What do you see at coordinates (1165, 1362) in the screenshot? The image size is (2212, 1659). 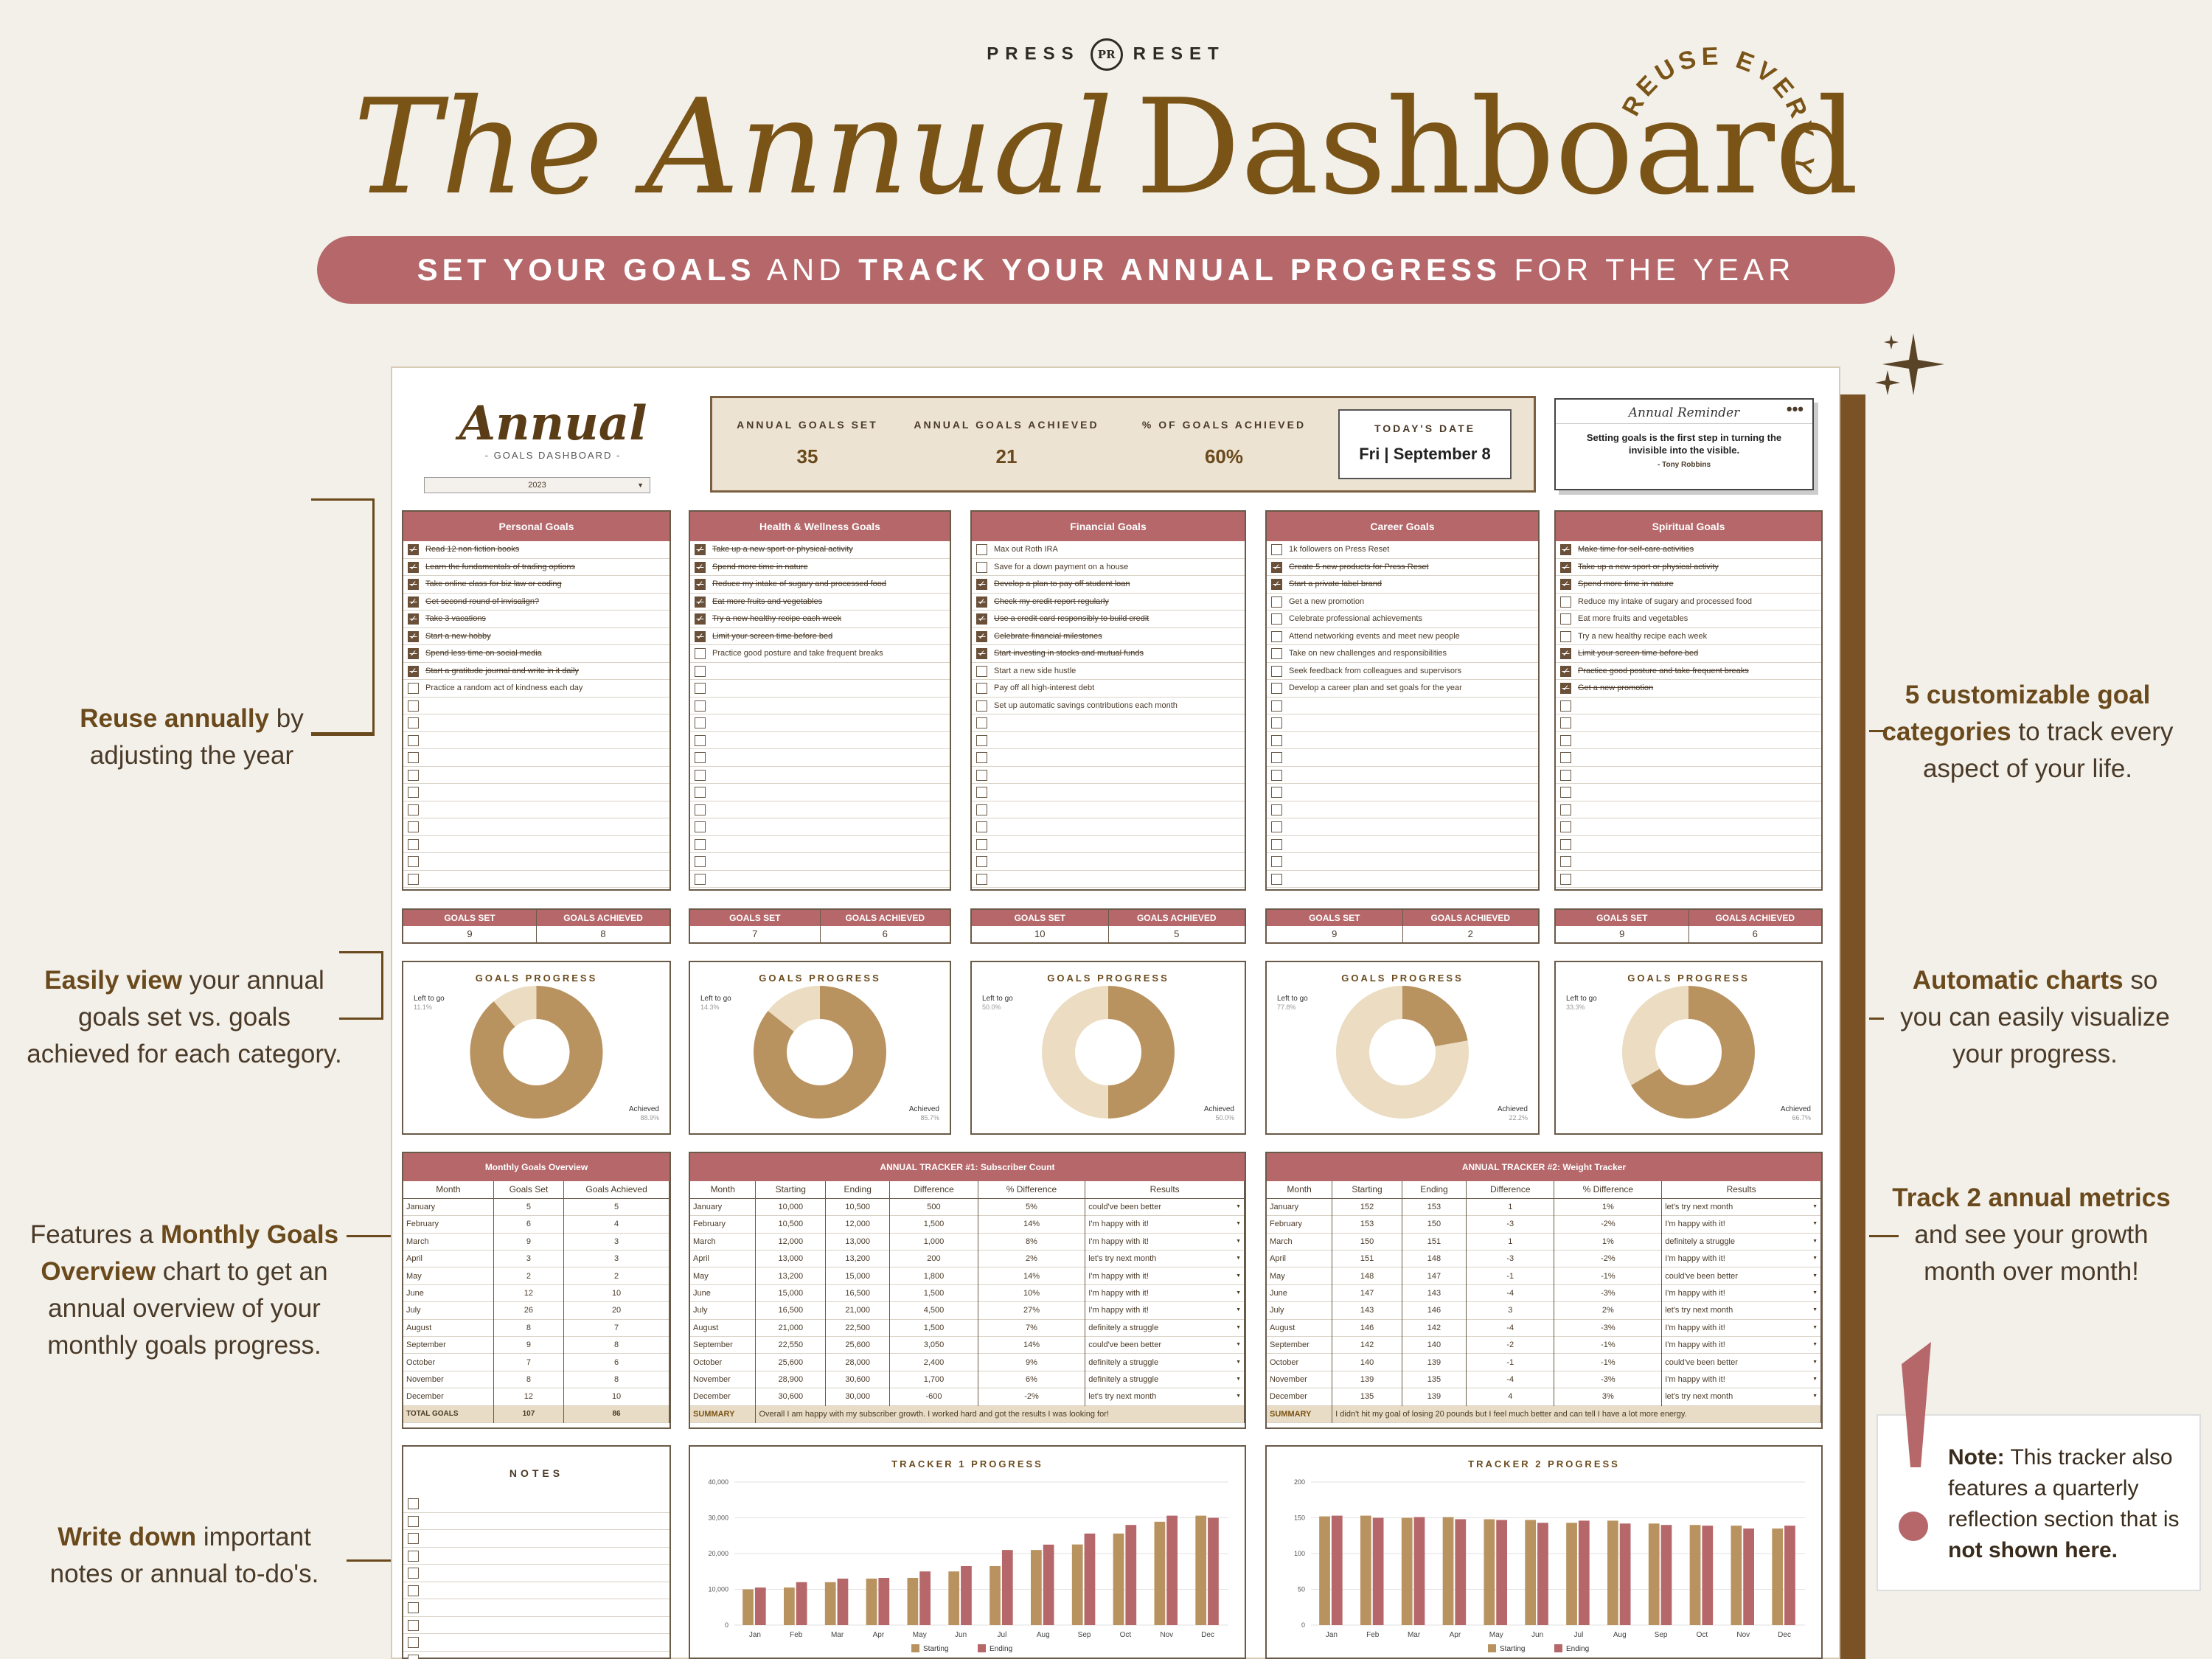 I see `table-cell: definitely a struggle ▼` at bounding box center [1165, 1362].